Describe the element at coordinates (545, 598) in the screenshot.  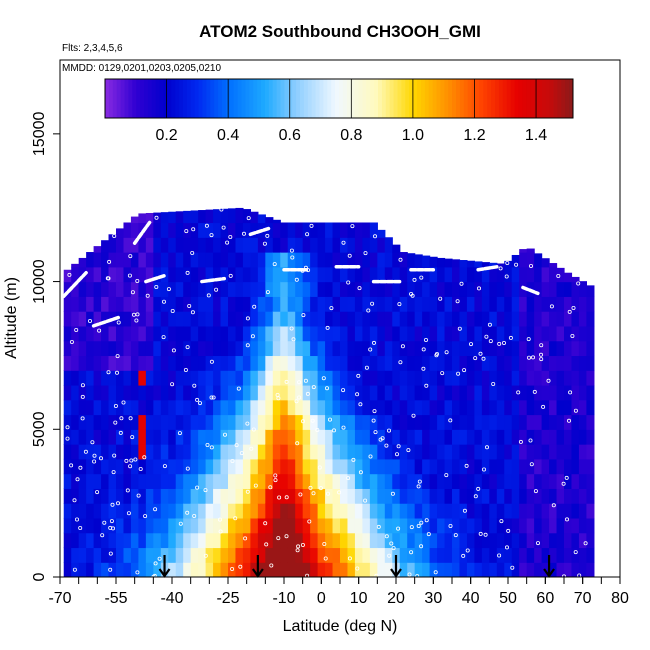
I see `x-tick-label: 60` at that location.